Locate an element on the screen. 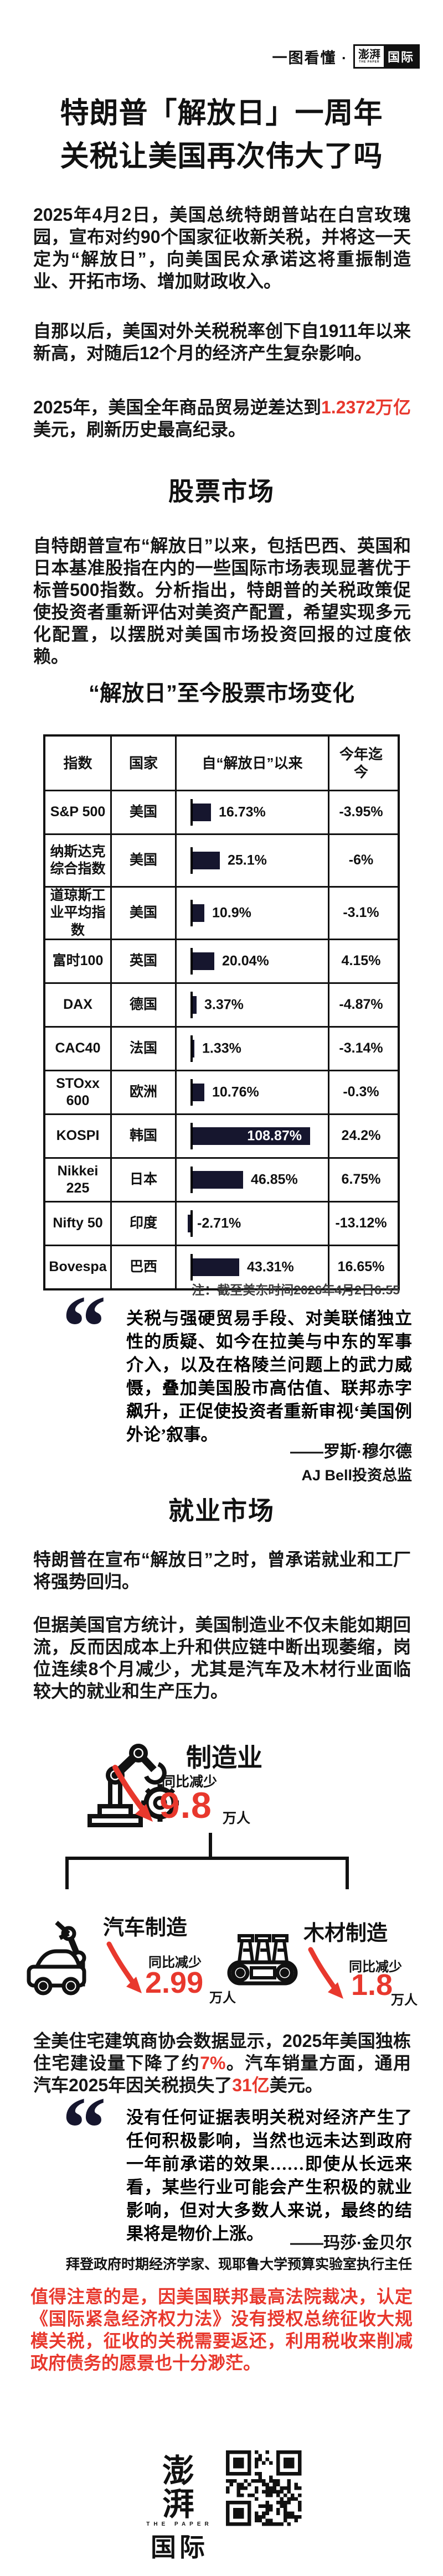  table-row: Bovespa 巴西 43.31% 16.65% is located at coordinates (221, 1266).